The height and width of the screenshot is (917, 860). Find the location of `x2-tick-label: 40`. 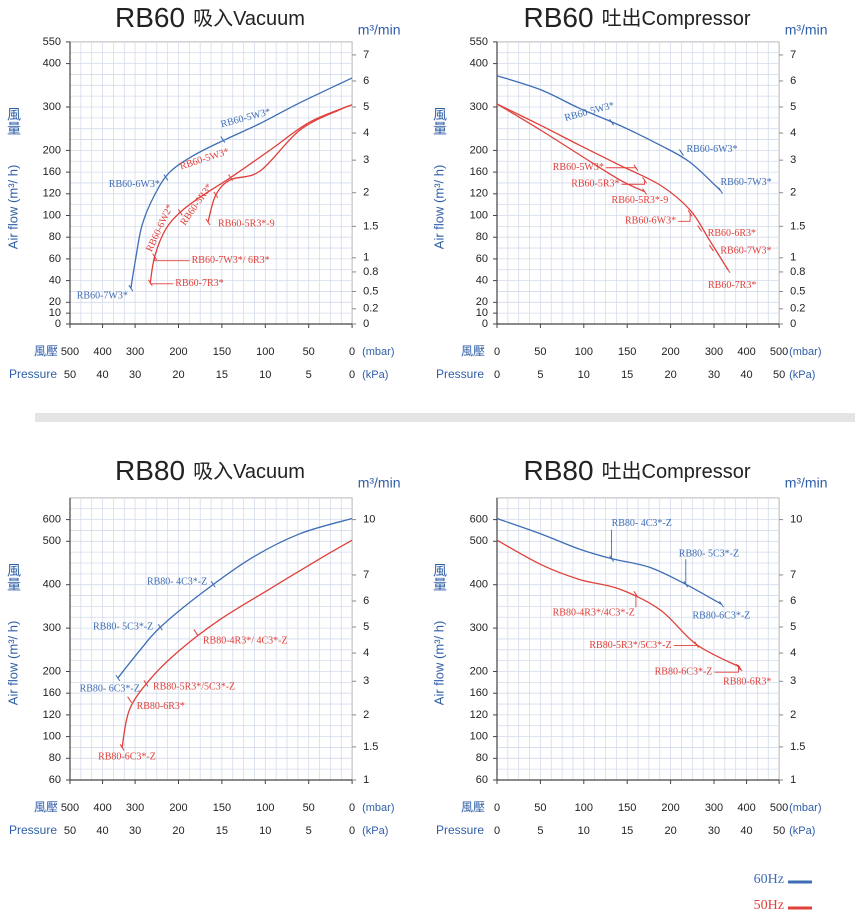

x2-tick-label: 40 is located at coordinates (102, 831).